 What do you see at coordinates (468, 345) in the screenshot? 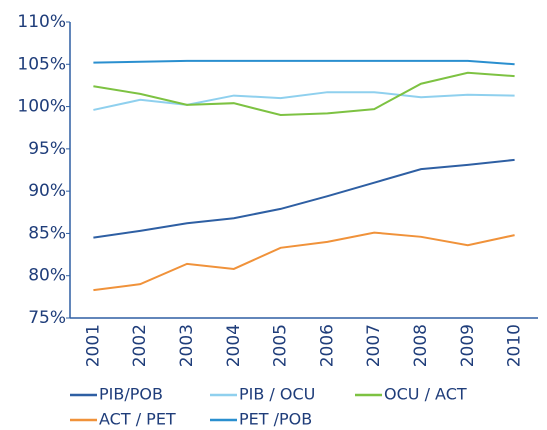
I see `x-tick-label: 2009` at bounding box center [468, 345].